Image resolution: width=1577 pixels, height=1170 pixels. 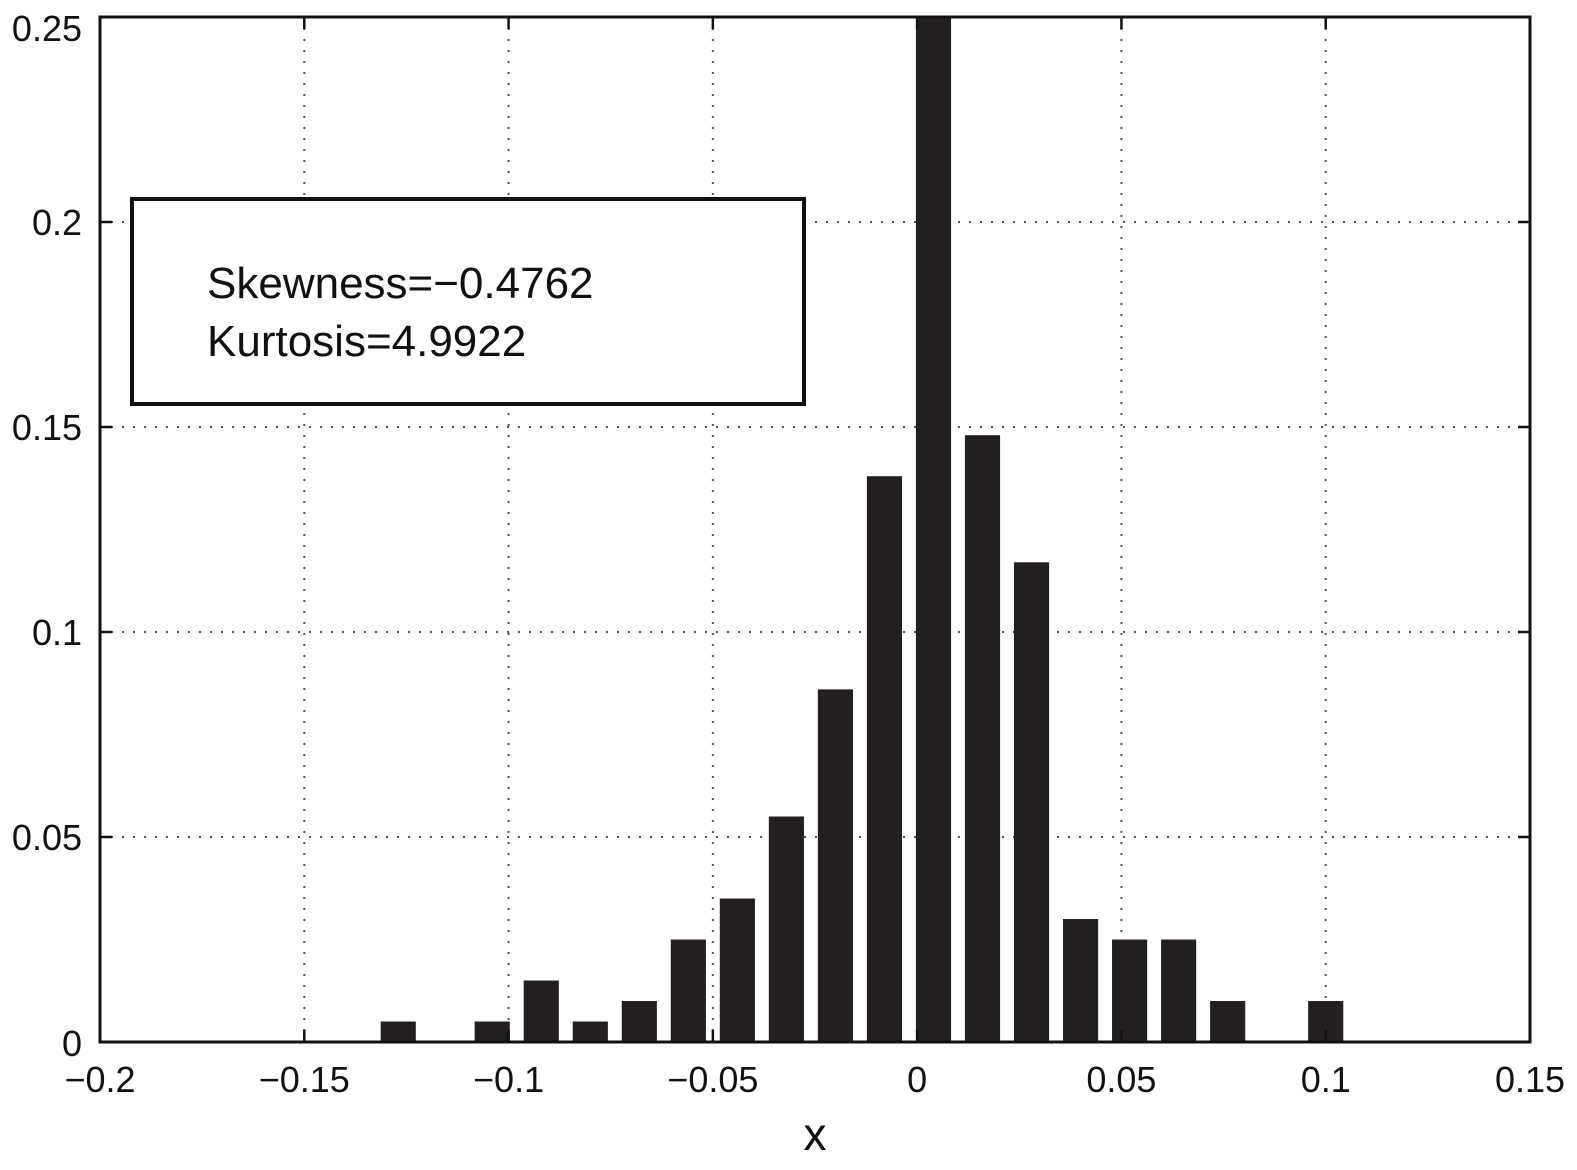 I want to click on y-tick-label: 0.1, so click(x=57, y=632).